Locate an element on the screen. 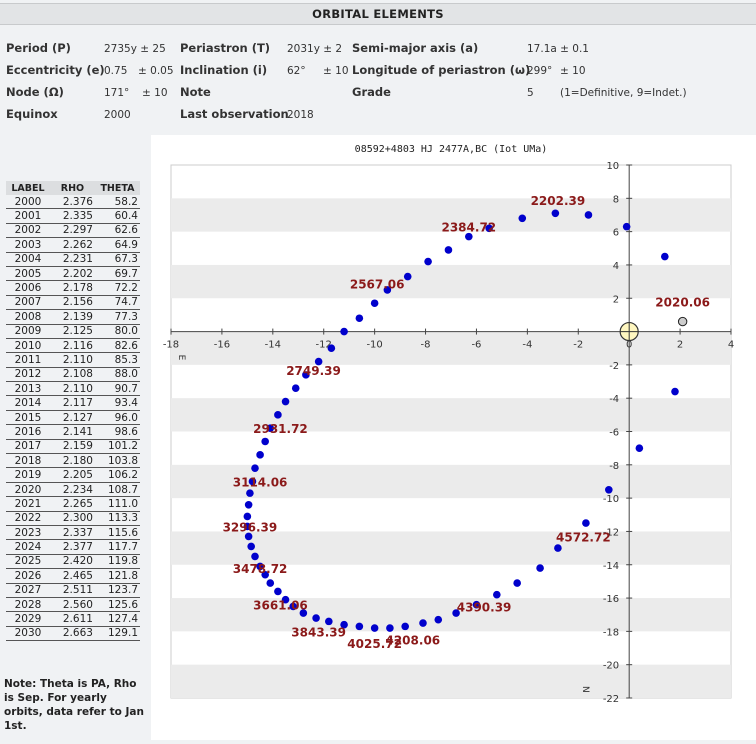 Image resolution: width=756 pixels, height=744 pixels. x-tick-label: -2 is located at coordinates (578, 345).